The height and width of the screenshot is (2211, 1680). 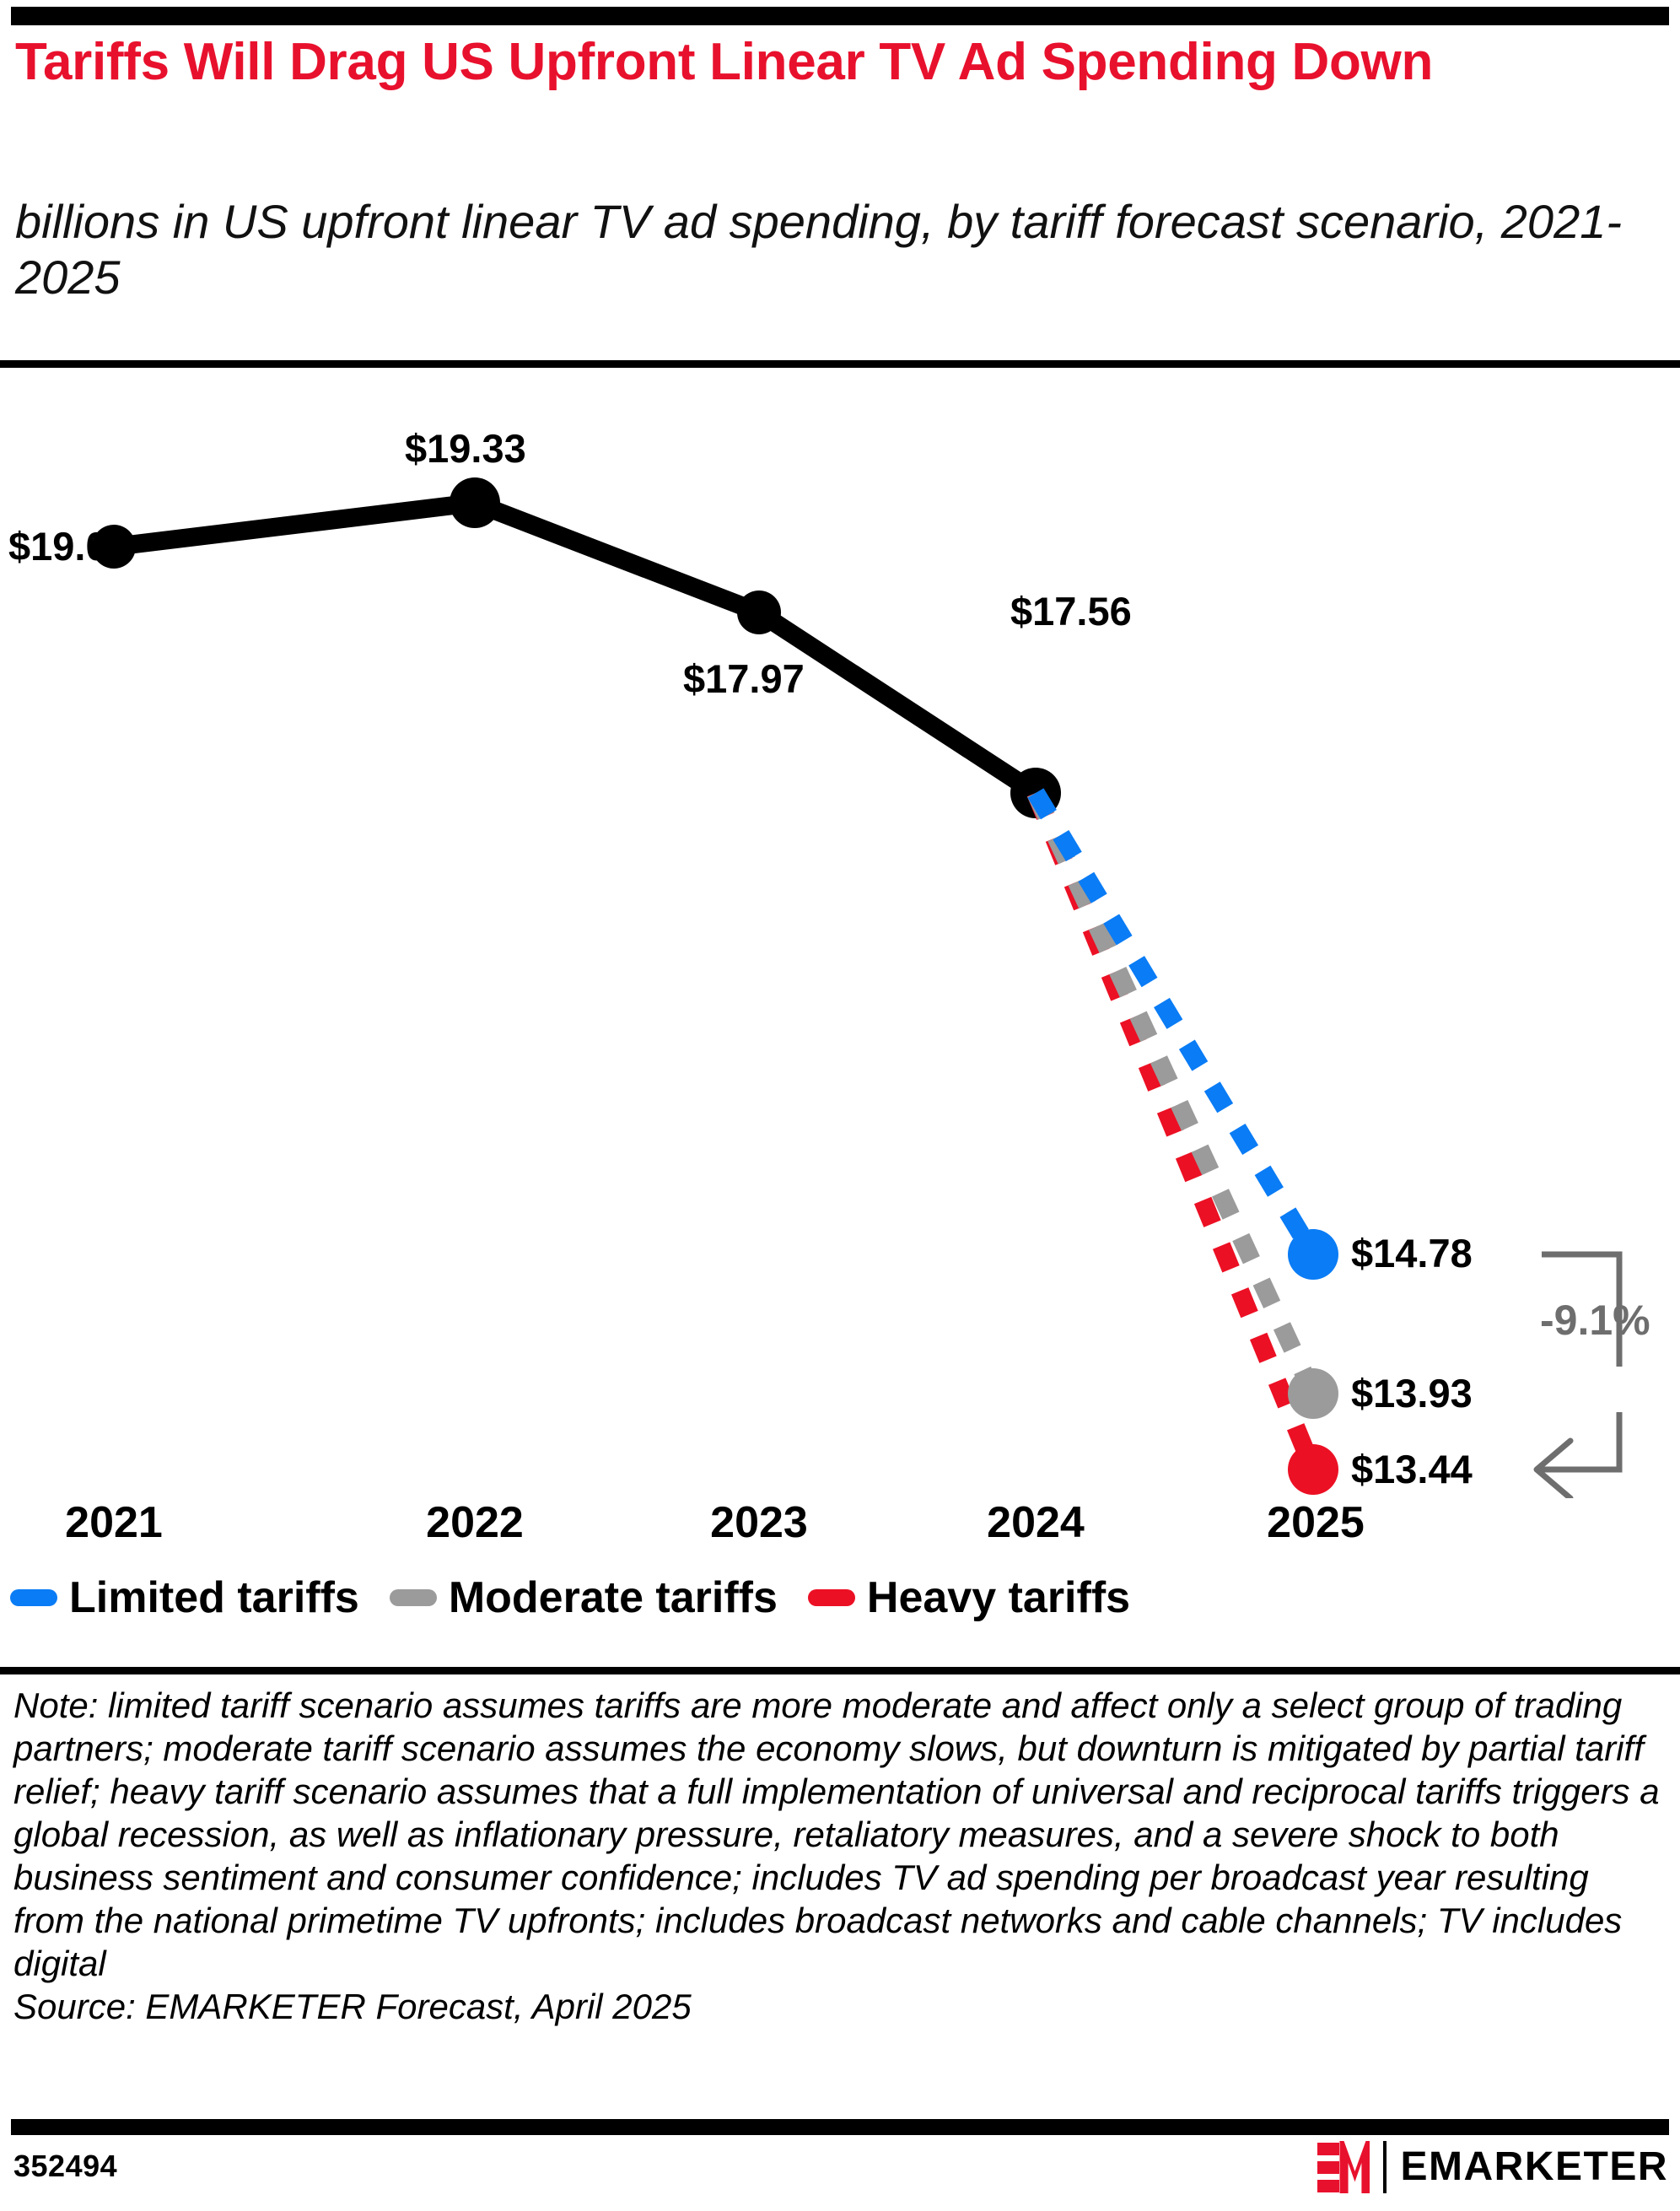 I want to click on delta-percent-label: -9.1%, so click(x=1595, y=1320).